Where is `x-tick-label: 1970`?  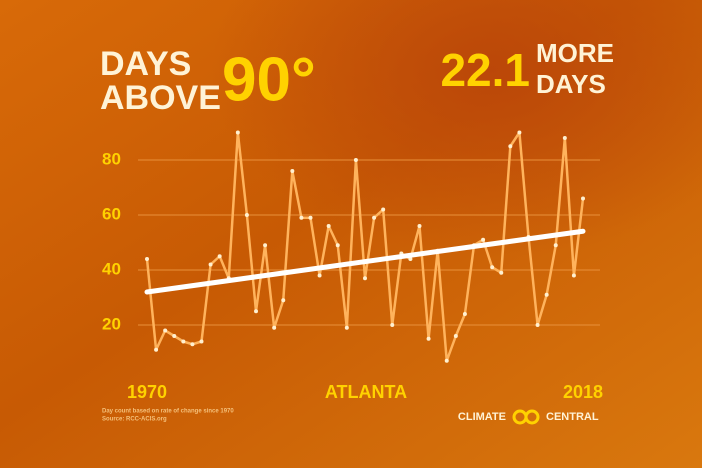
x-tick-label: 1970 is located at coordinates (147, 392).